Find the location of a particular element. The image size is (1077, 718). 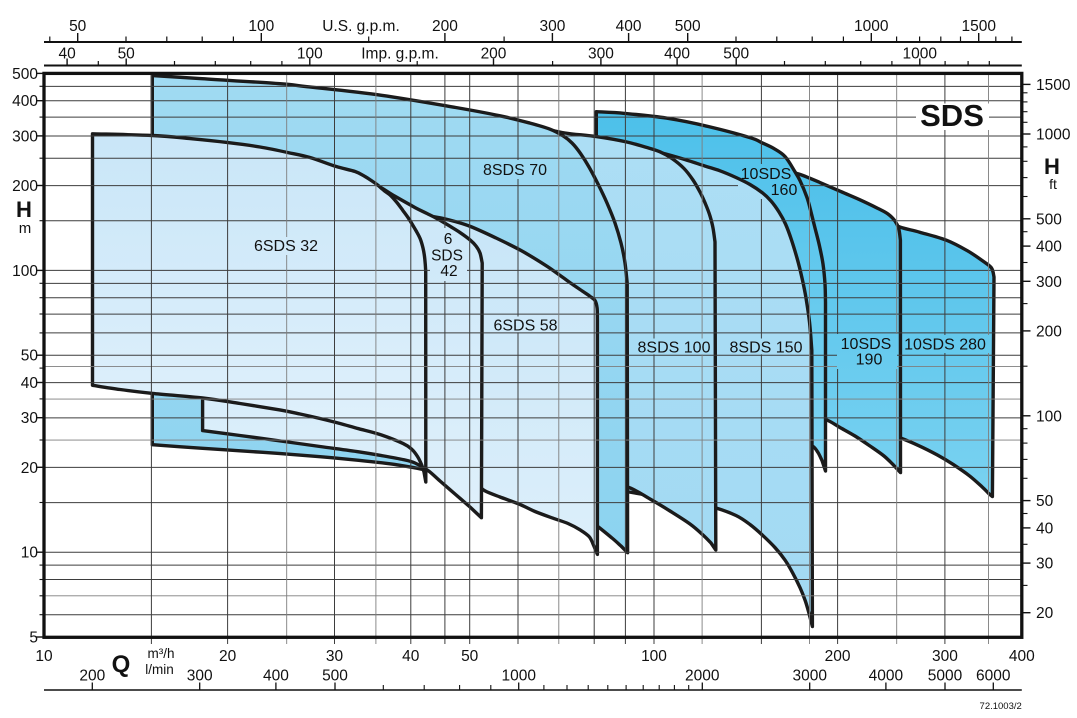

svg-text: 190 is located at coordinates (869, 360).